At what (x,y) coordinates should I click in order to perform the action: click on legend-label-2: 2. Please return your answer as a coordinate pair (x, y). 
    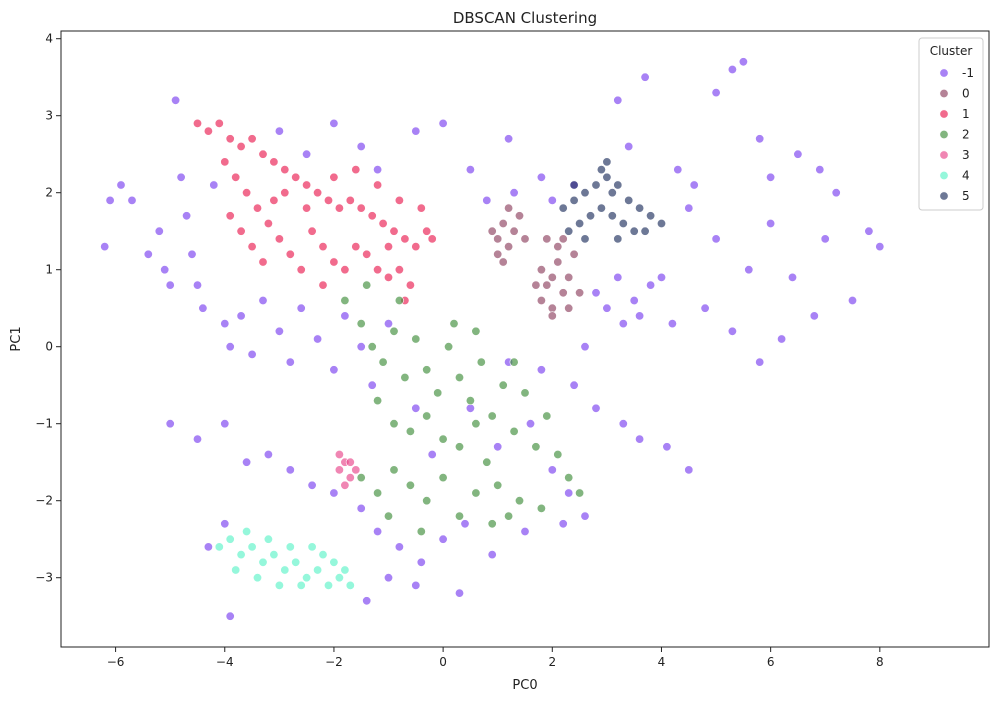
    Looking at the image, I should click on (966, 135).